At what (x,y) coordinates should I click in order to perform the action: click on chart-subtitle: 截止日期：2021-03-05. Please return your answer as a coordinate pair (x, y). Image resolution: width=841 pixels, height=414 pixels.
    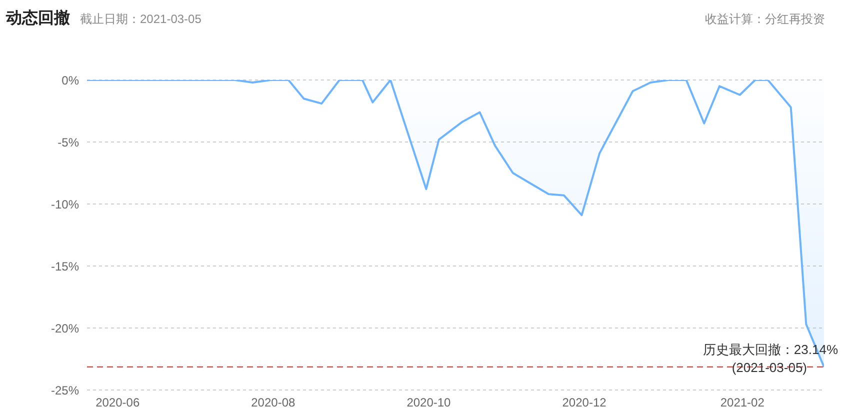
    Looking at the image, I should click on (141, 19).